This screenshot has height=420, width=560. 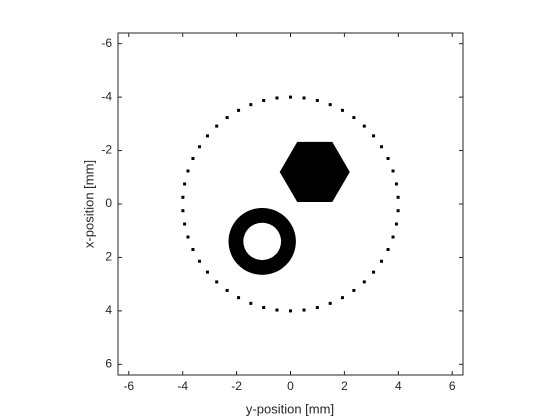 What do you see at coordinates (236, 386) in the screenshot?
I see `x-tick-label: -2` at bounding box center [236, 386].